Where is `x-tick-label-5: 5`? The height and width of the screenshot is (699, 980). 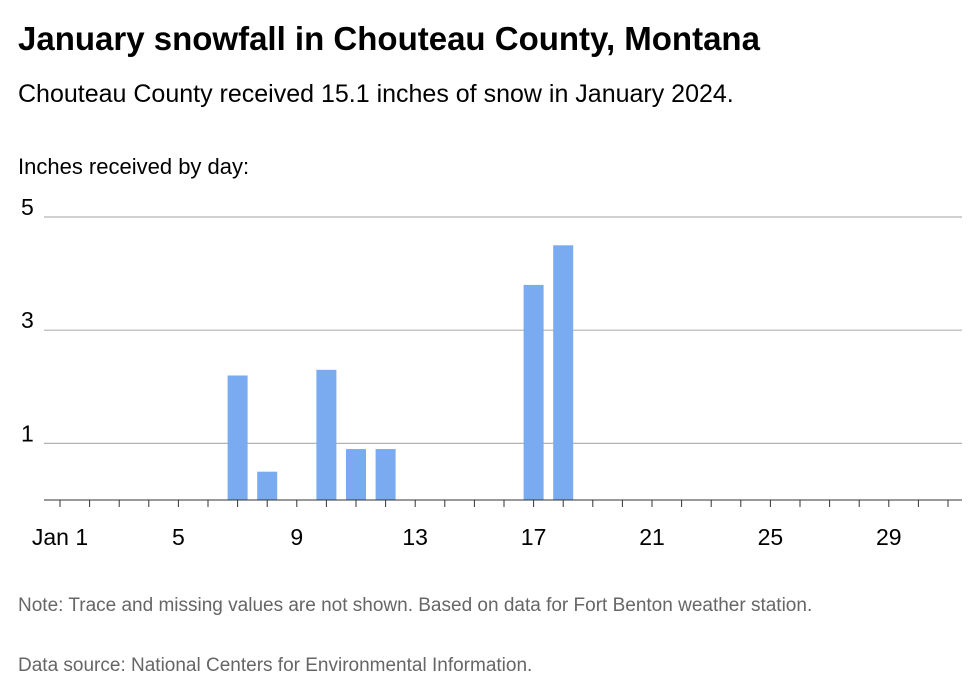
x-tick-label-5: 5 is located at coordinates (178, 537).